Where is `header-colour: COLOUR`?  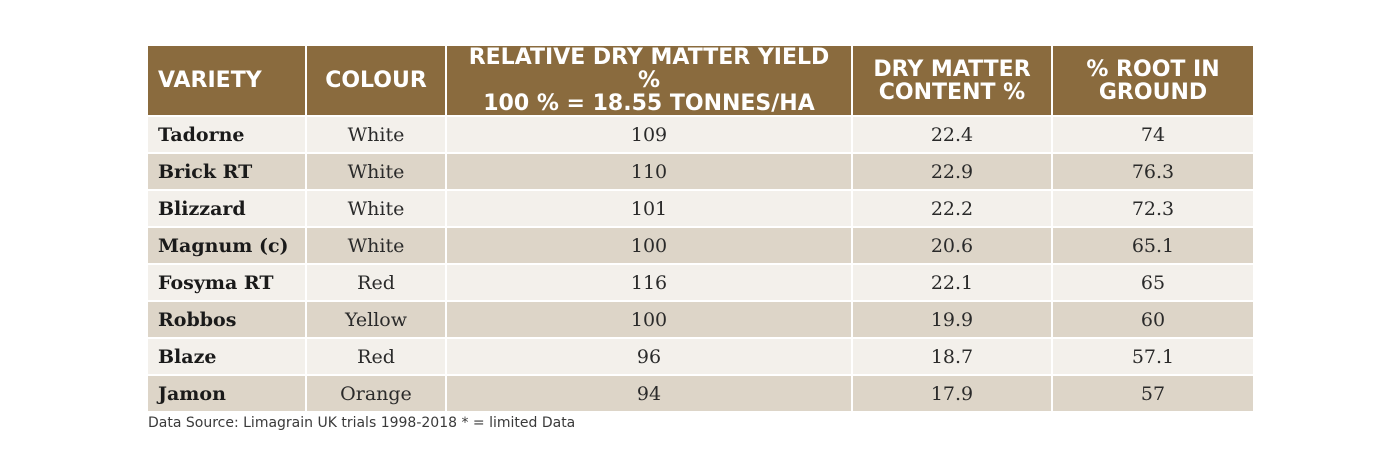
header-colour: COLOUR is located at coordinates (376, 81).